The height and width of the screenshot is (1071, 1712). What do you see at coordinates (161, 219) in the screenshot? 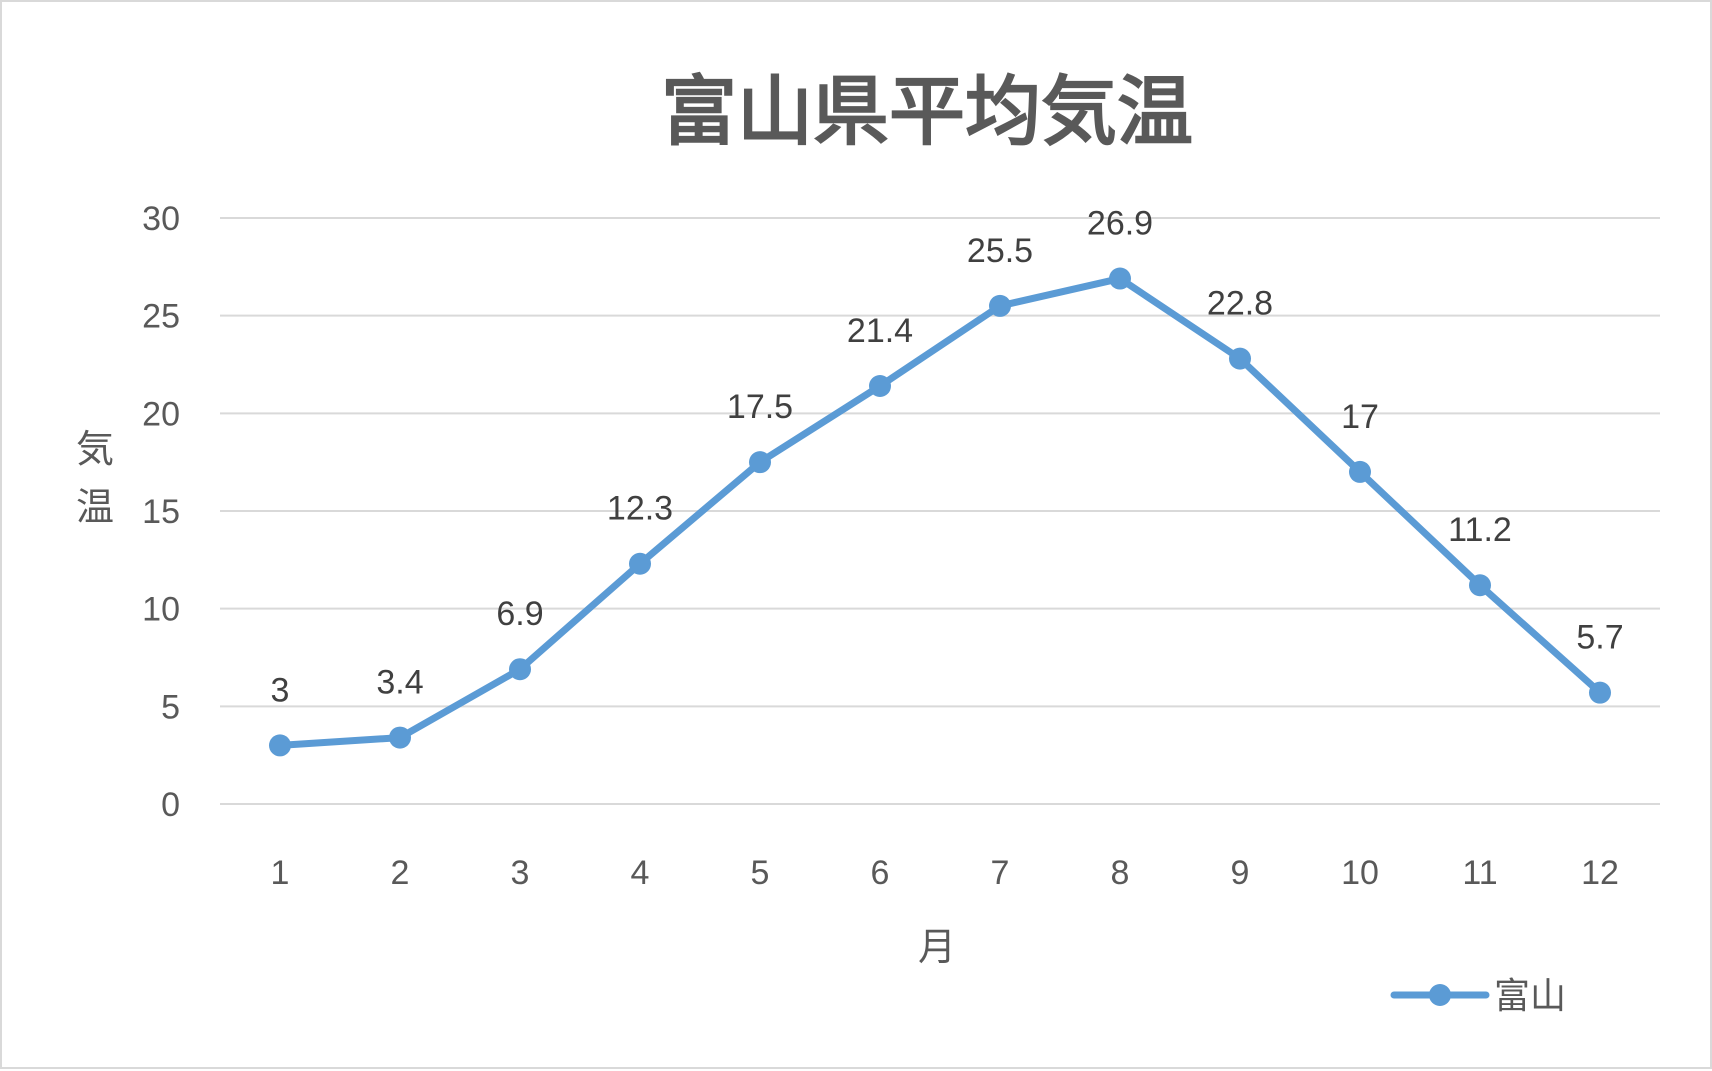
I see `y-tick-label: 30` at bounding box center [161, 219].